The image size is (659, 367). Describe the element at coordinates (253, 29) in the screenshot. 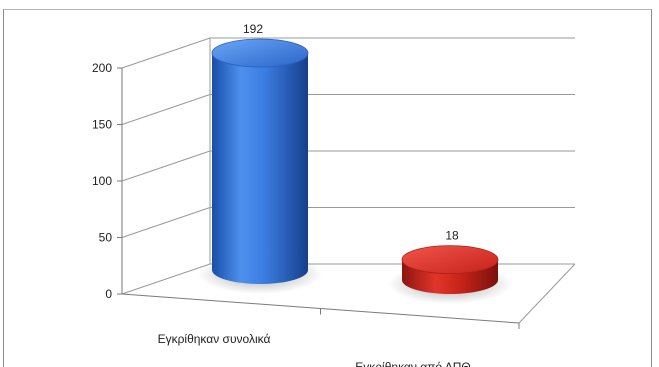

I see `data-label: 192` at that location.